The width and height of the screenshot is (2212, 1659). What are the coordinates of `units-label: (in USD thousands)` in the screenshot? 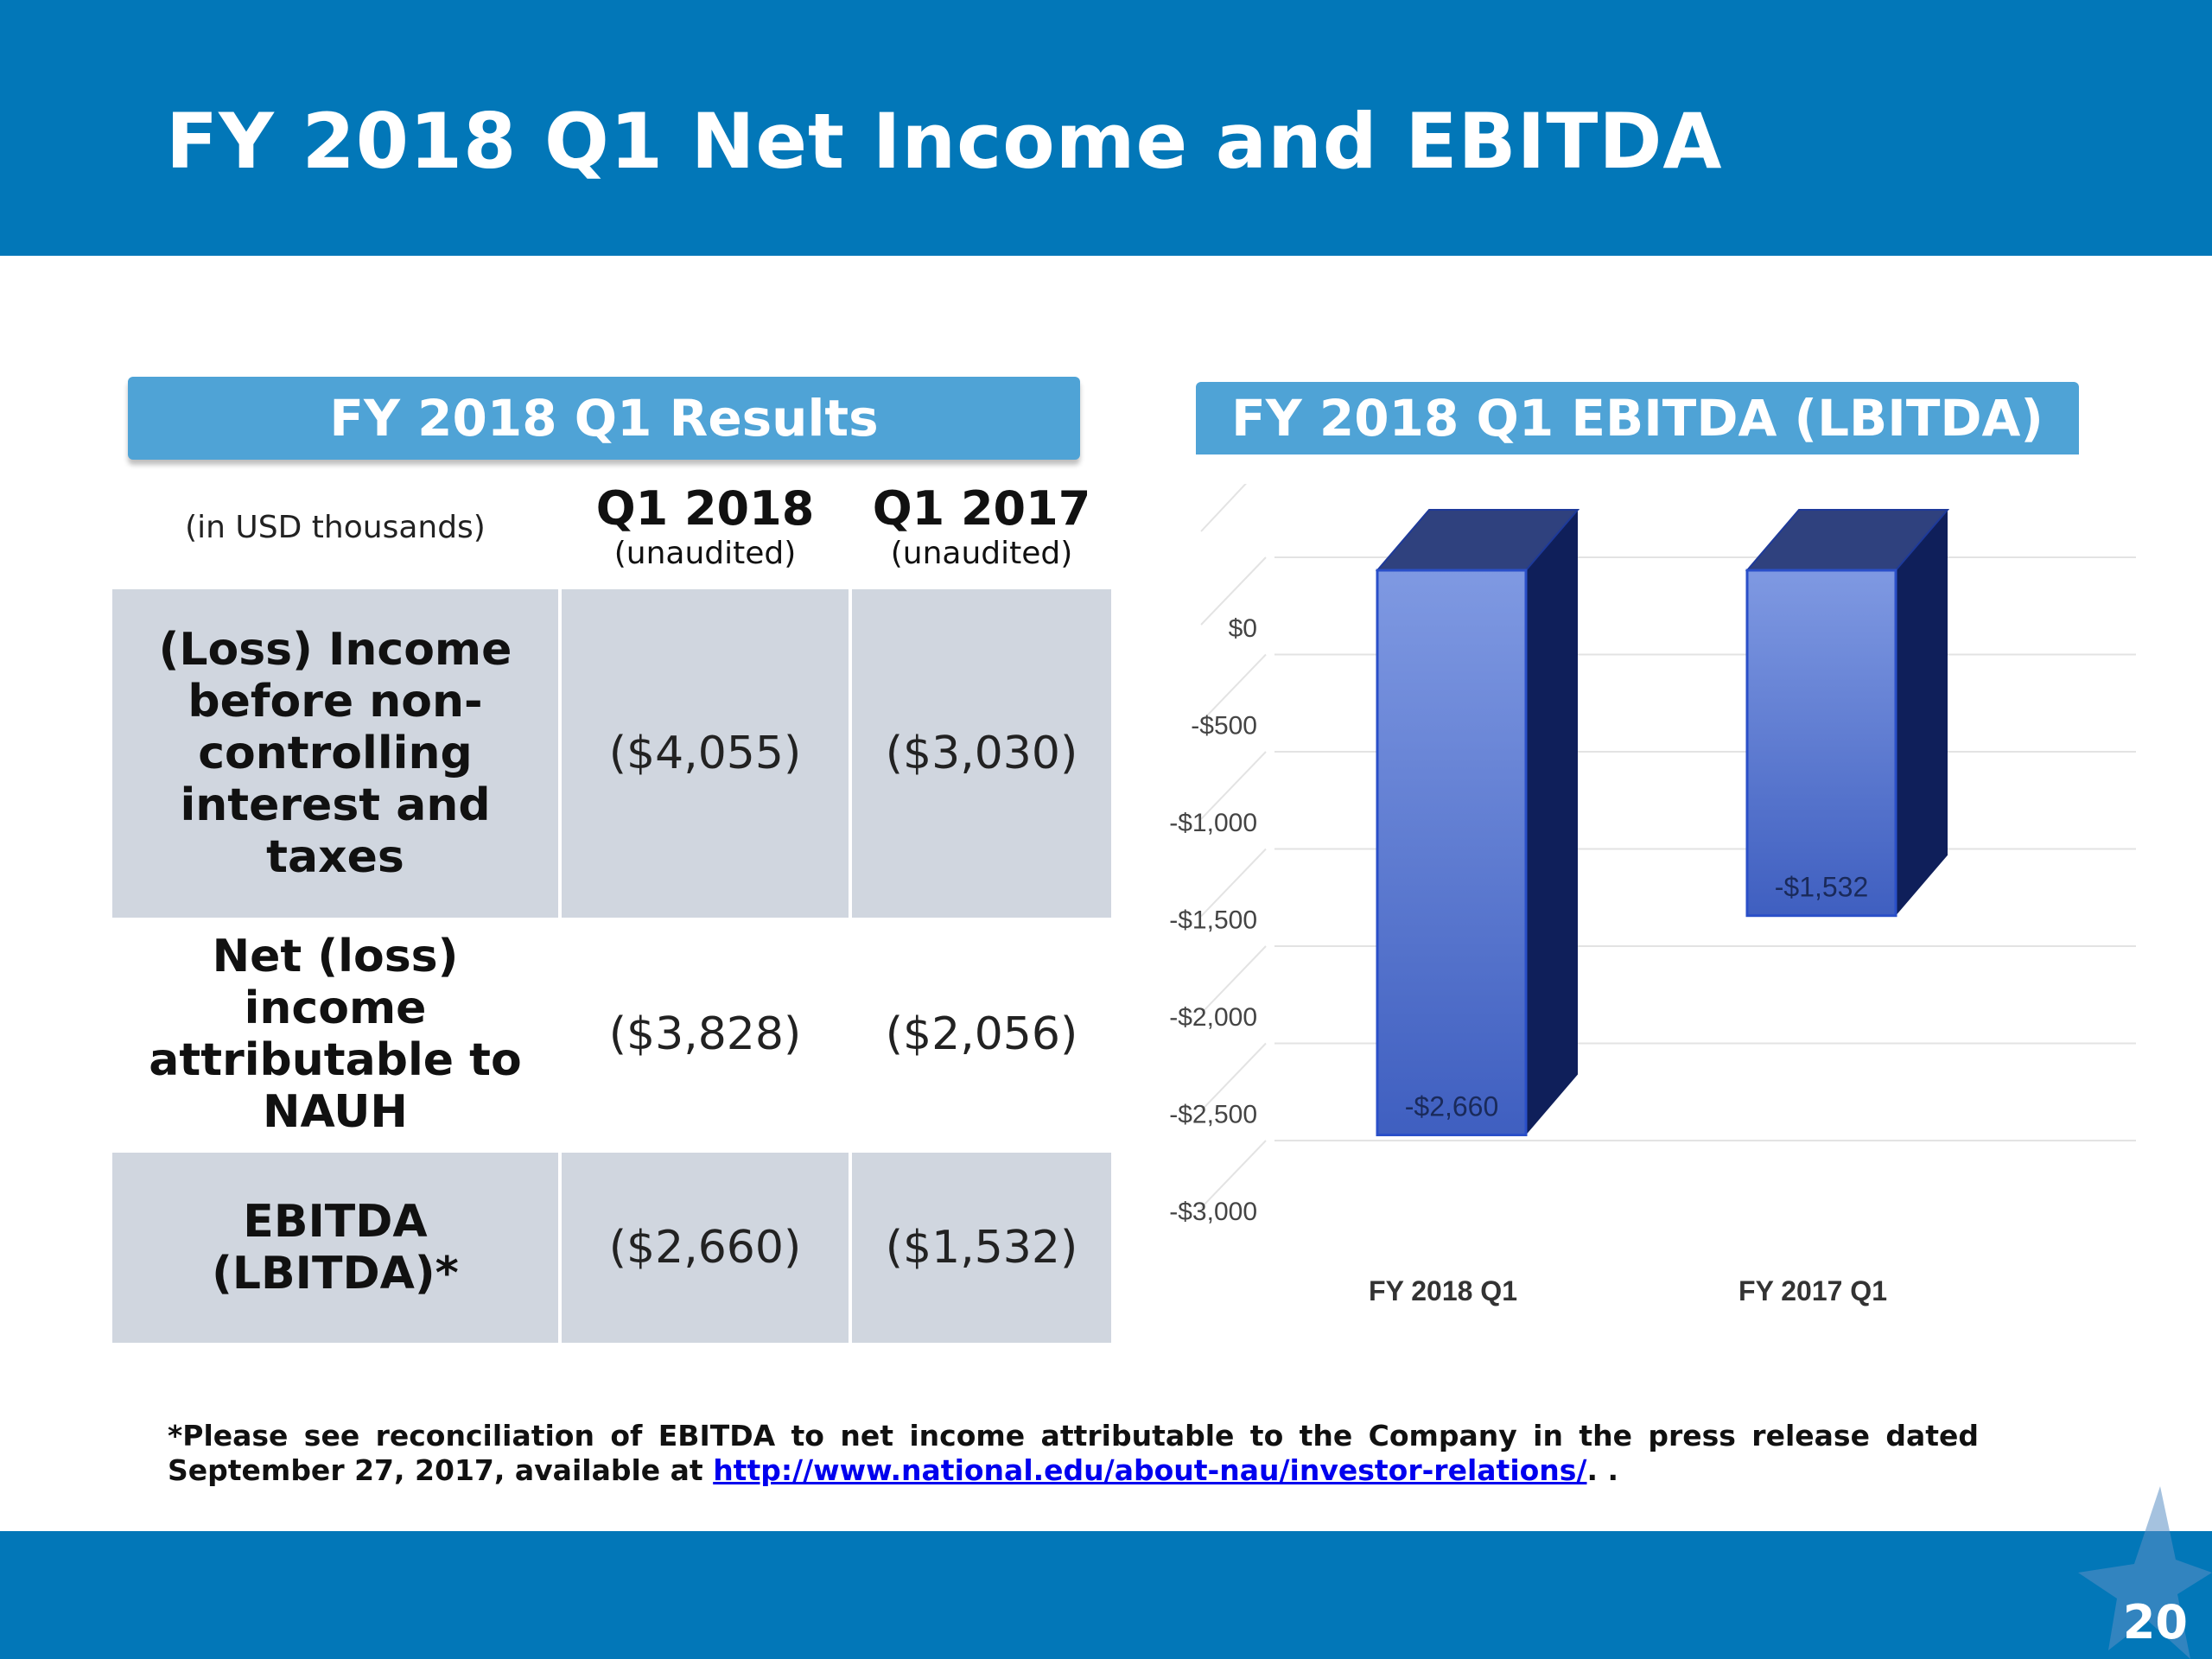 It's located at (335, 527).